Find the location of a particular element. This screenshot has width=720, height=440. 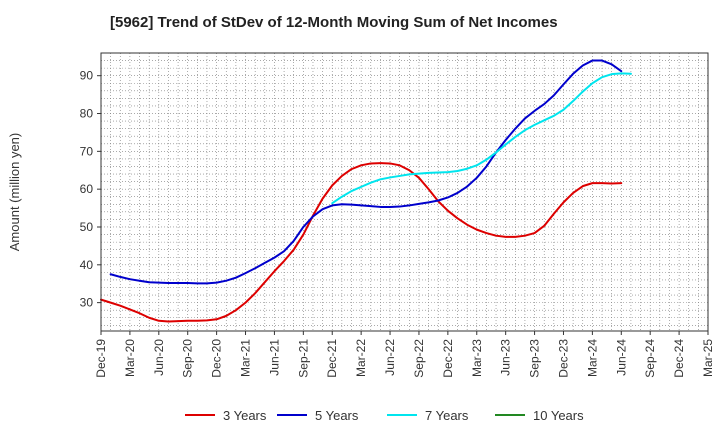

x-tick-label: Sep-24 is located at coordinates (650, 358).